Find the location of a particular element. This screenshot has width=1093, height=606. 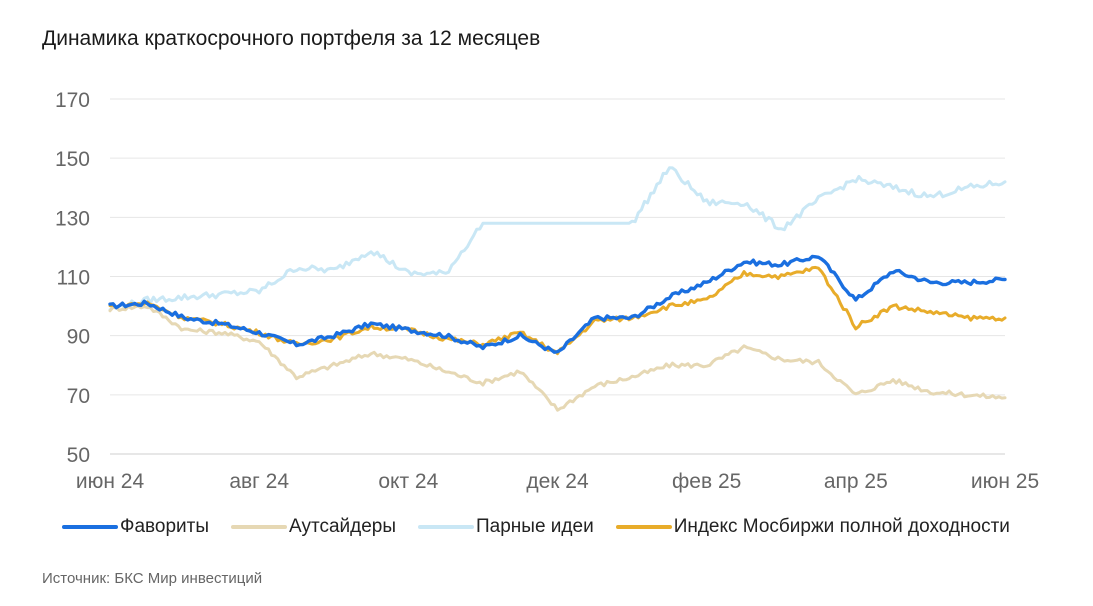

x-tick-label: дек 24 is located at coordinates (557, 481).